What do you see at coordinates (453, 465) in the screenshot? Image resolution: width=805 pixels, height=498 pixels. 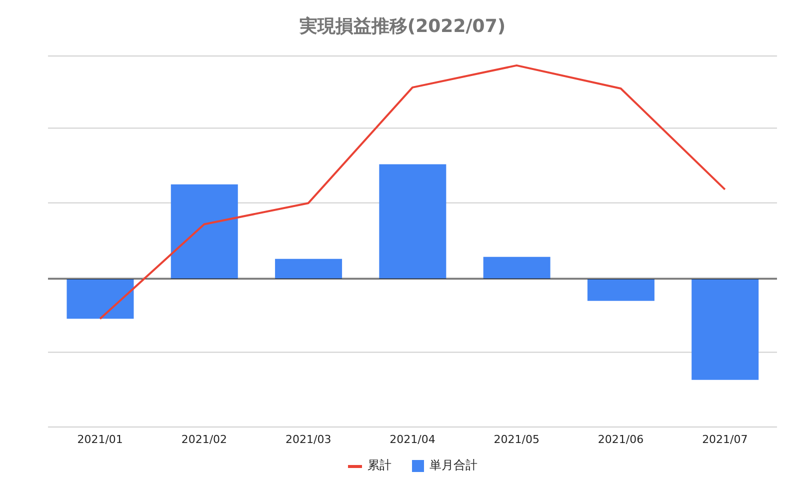 I see `legend-label: 単月合計` at bounding box center [453, 465].